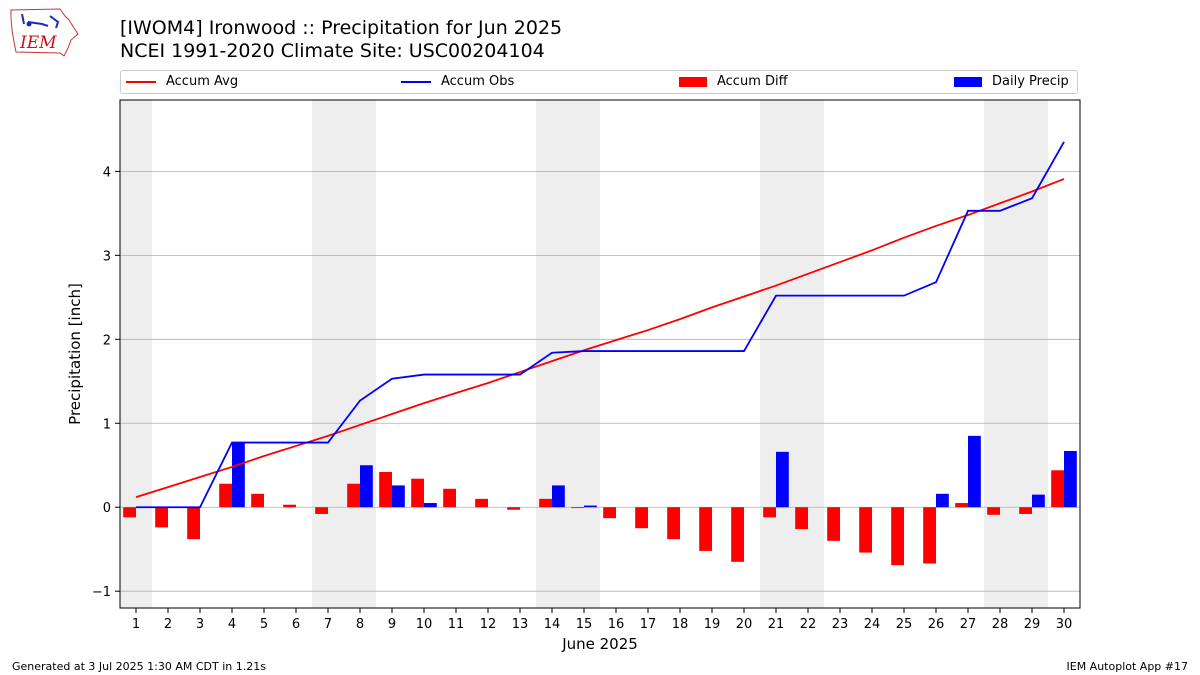  What do you see at coordinates (552, 624) in the screenshot?
I see `x-tick-label: 14` at bounding box center [552, 624].